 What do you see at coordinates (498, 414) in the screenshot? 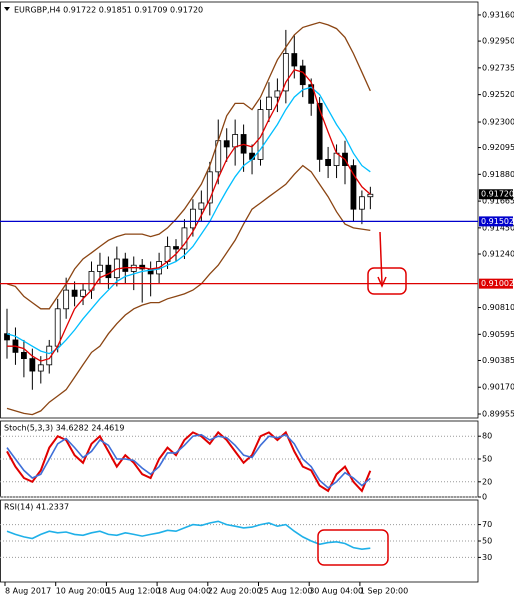
I see `y-tick-label: 0.89955` at bounding box center [498, 414].